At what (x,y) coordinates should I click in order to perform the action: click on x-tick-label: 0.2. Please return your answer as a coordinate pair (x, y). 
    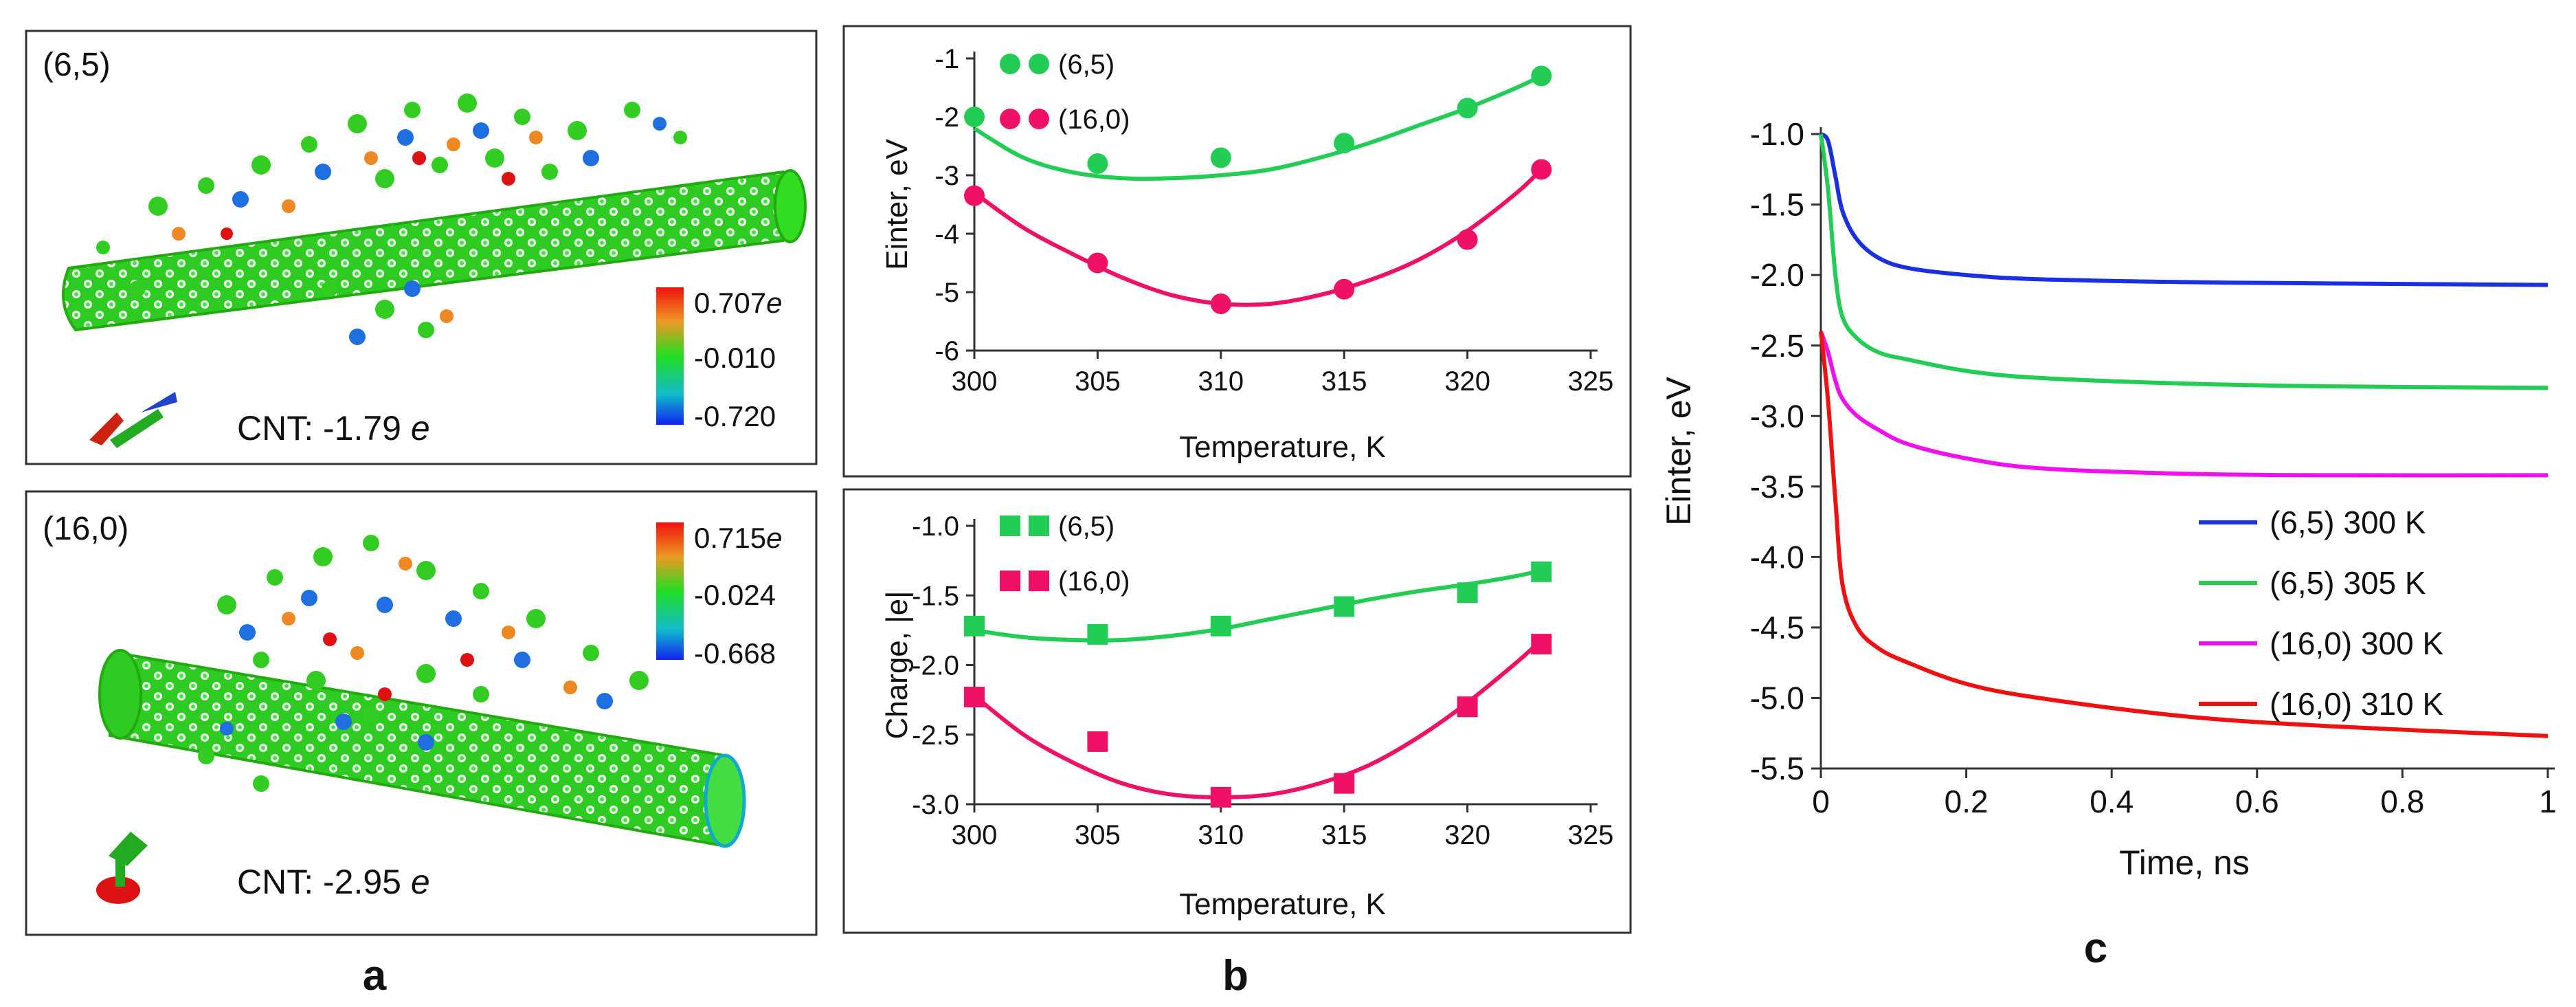
    Looking at the image, I should click on (1967, 801).